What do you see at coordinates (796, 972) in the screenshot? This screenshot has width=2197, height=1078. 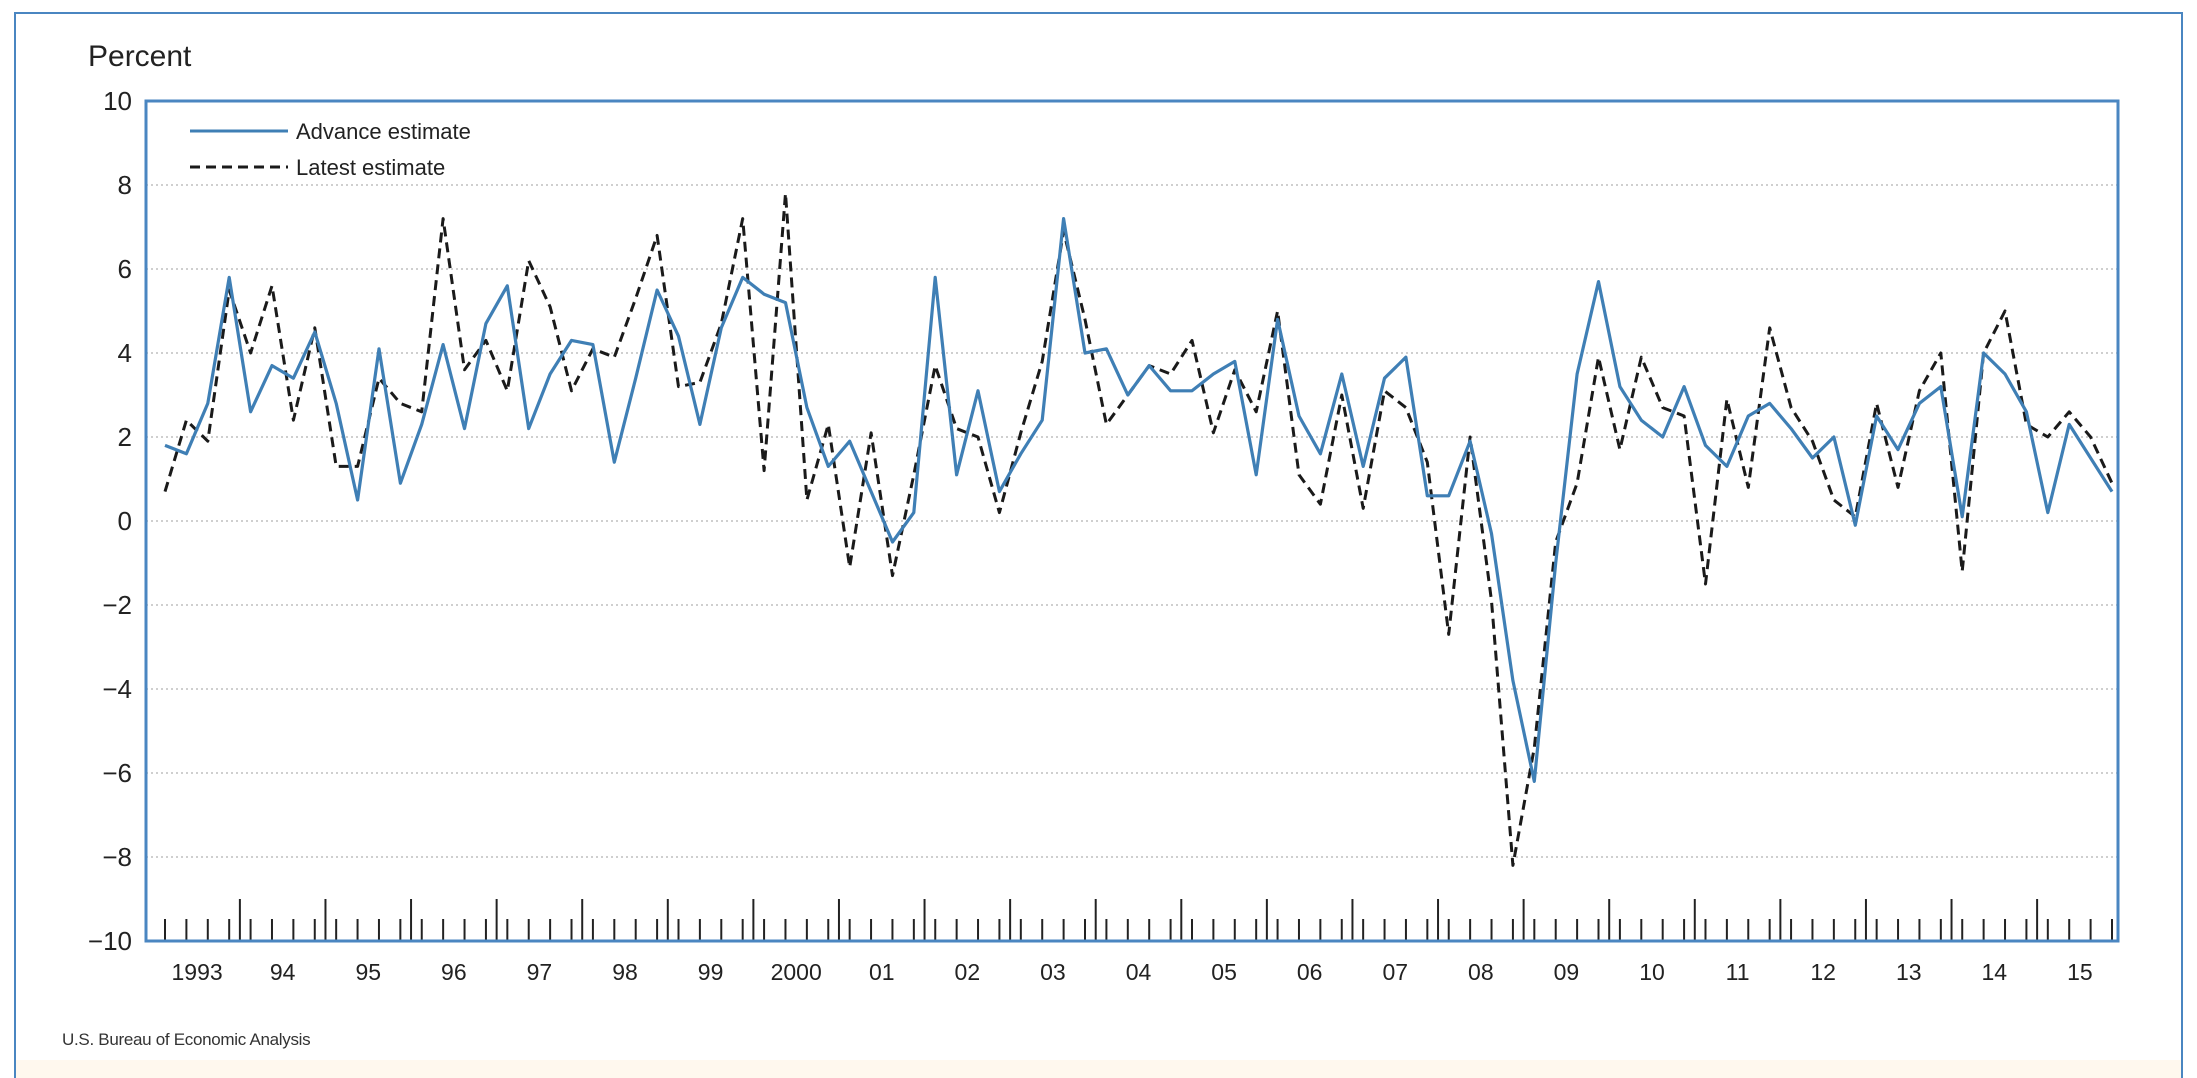 I see `x-tick-label: 2000` at bounding box center [796, 972].